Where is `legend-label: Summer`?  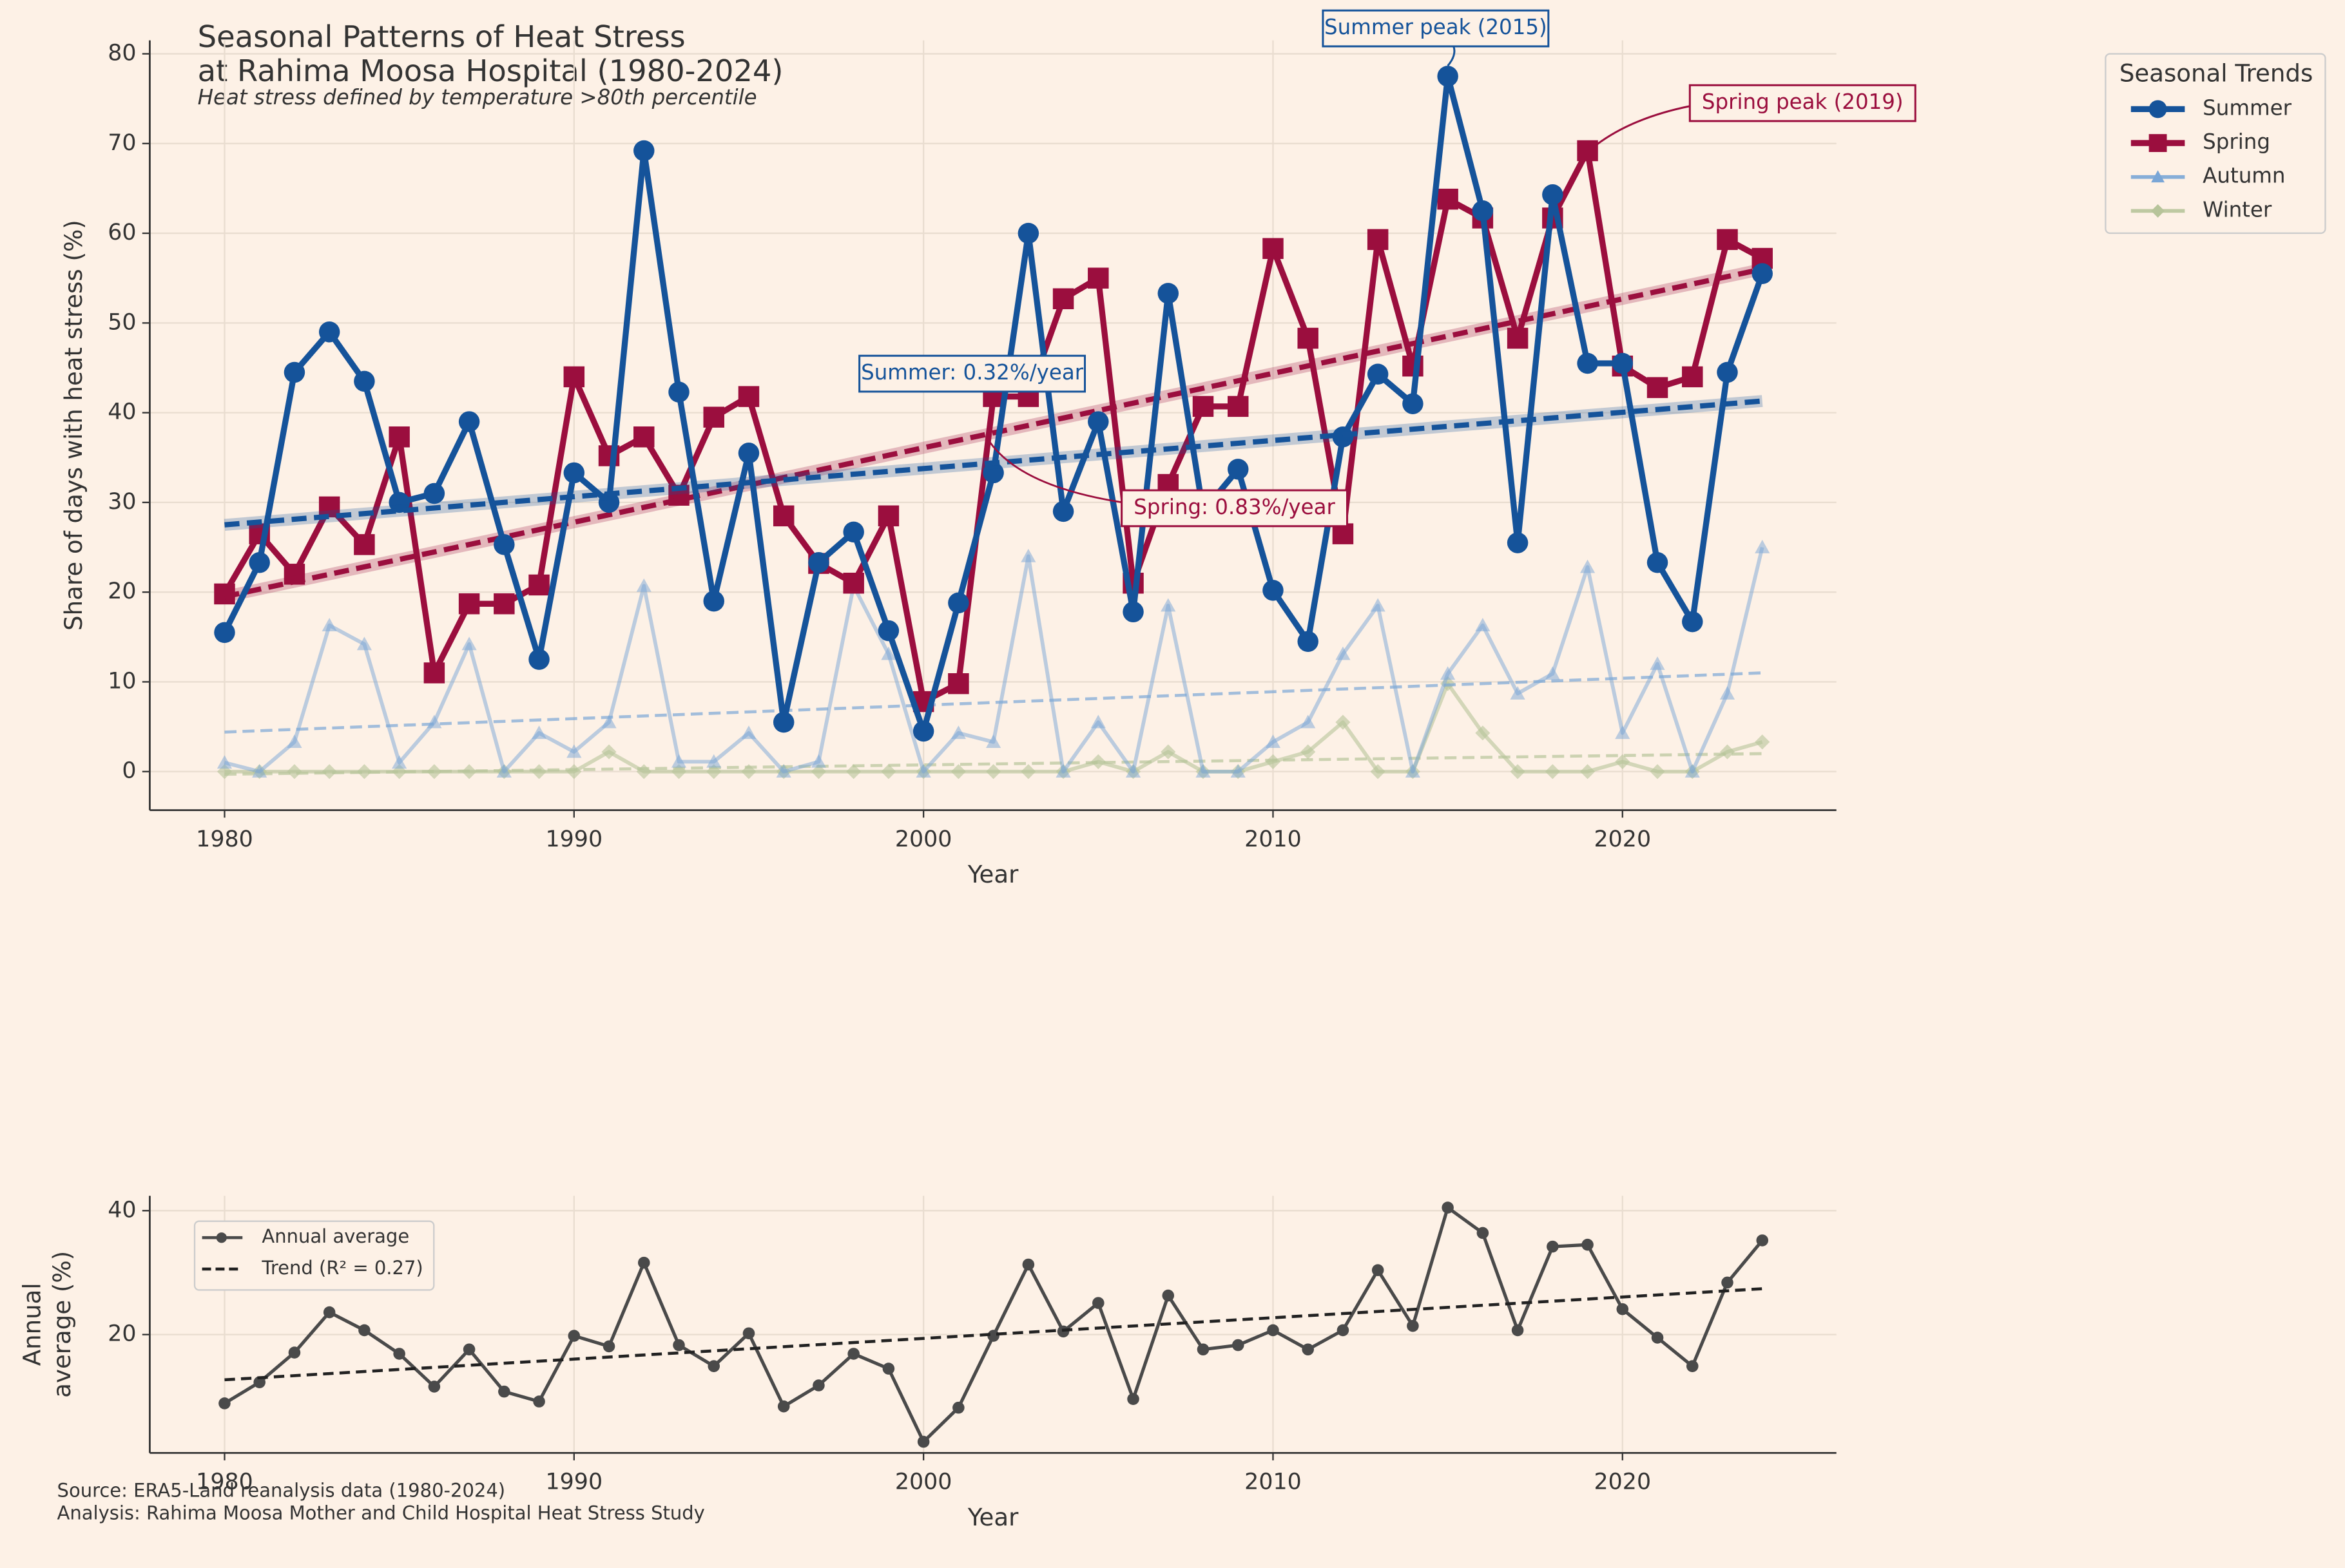 legend-label: Summer is located at coordinates (2247, 108).